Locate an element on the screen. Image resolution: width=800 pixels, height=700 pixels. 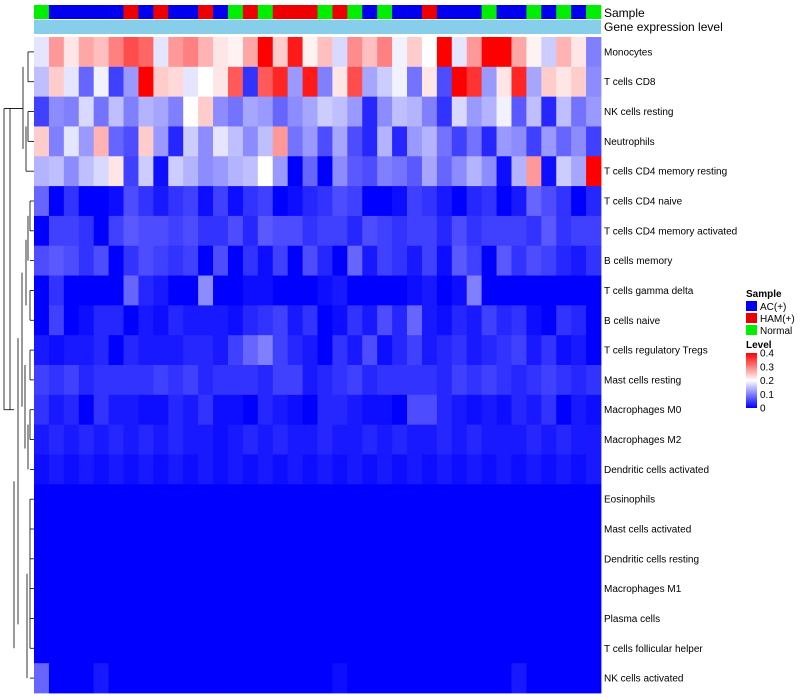
legend-sample-title: Sample is located at coordinates (764, 294).